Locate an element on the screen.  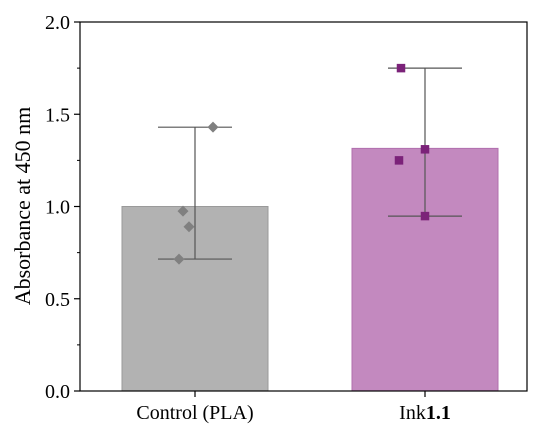
y-tick-label-0: 0.0 is located at coordinates (57, 392).